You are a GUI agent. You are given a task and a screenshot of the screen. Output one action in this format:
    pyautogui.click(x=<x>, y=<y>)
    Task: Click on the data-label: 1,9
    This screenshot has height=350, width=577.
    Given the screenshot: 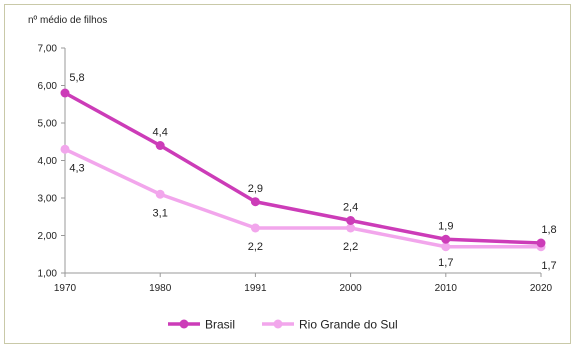 What is the action you would take?
    pyautogui.click(x=445, y=226)
    